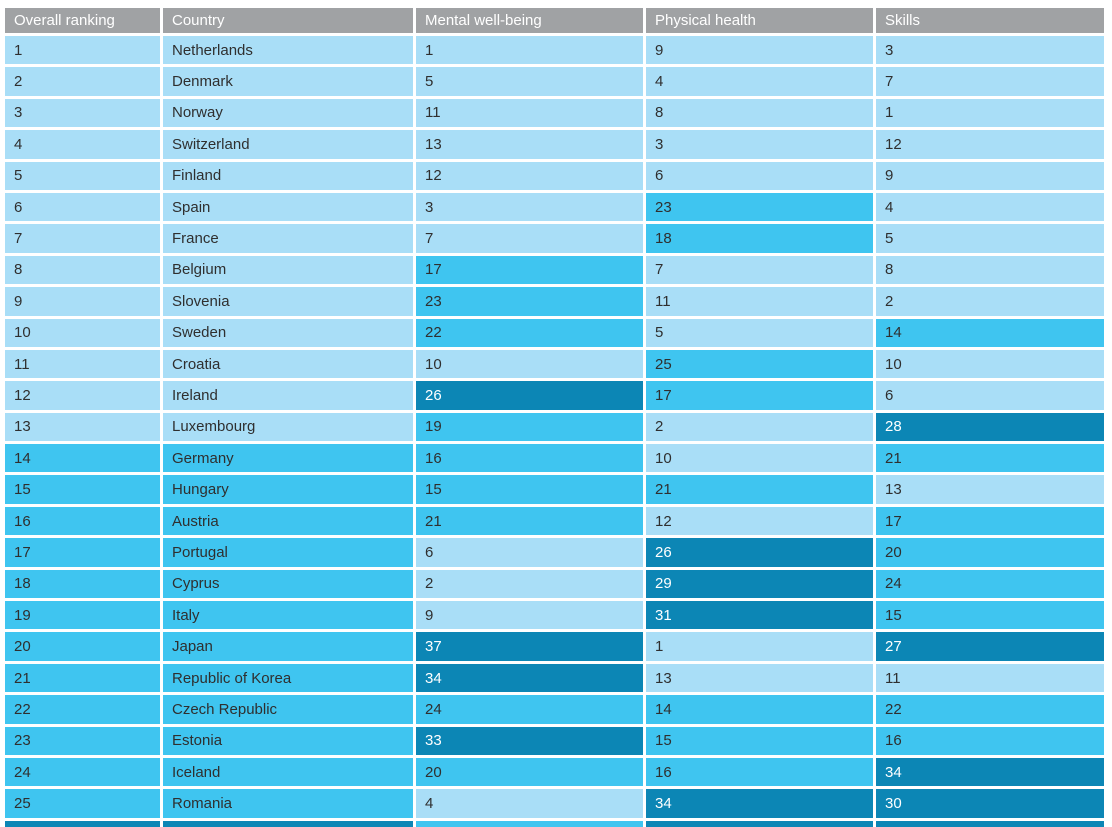  What do you see at coordinates (288, 81) in the screenshot?
I see `country-cell: Denmark` at bounding box center [288, 81].